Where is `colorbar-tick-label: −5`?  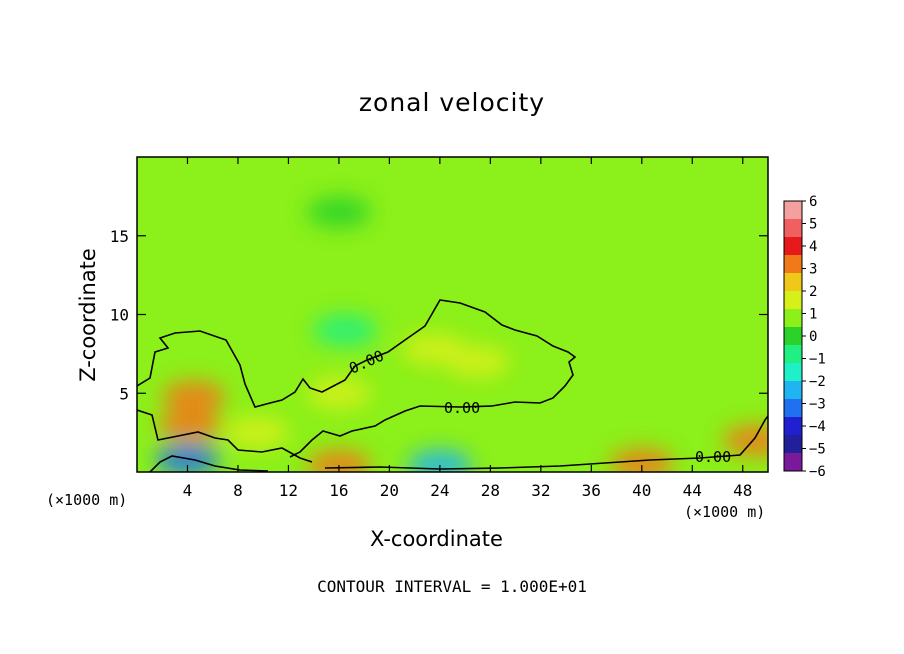 colorbar-tick-label: −5 is located at coordinates (817, 450).